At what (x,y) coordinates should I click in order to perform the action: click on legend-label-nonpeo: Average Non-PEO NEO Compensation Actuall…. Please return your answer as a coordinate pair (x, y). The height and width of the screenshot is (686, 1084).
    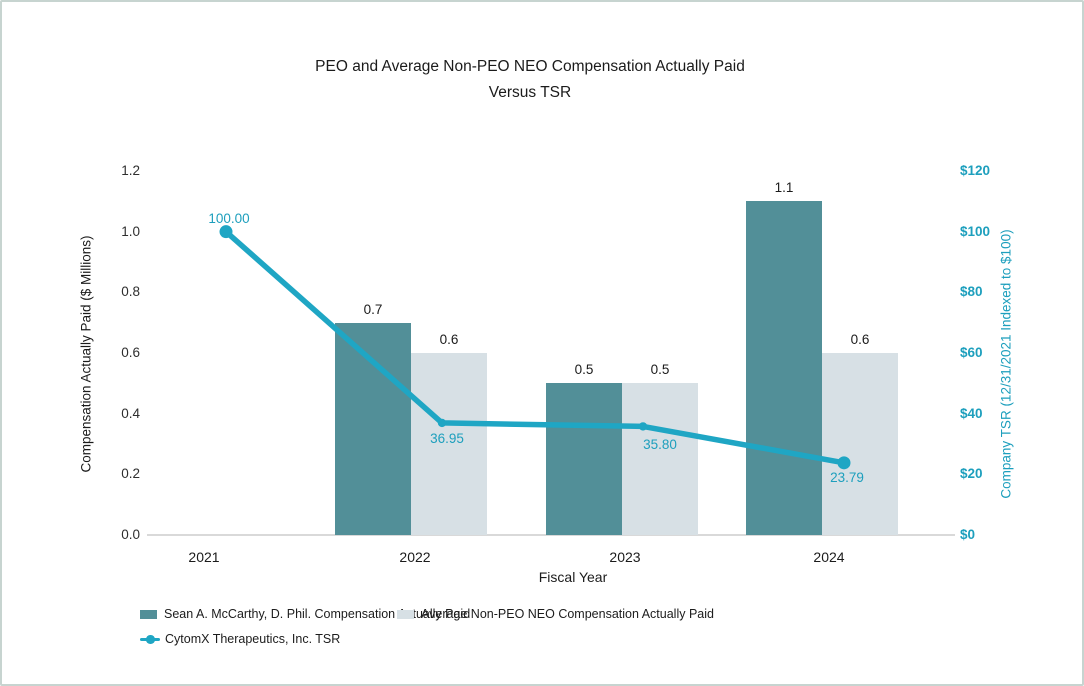
    Looking at the image, I should click on (567, 614).